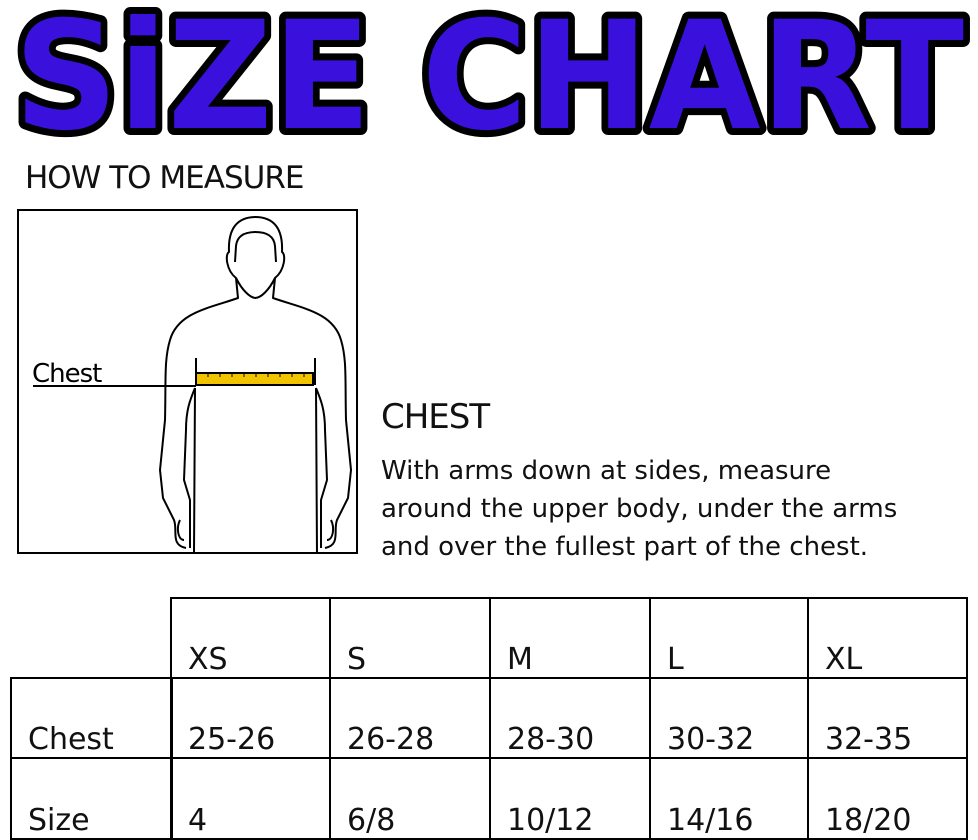  What do you see at coordinates (869, 739) in the screenshot?
I see `table-cell-text: 32-35` at bounding box center [869, 739].